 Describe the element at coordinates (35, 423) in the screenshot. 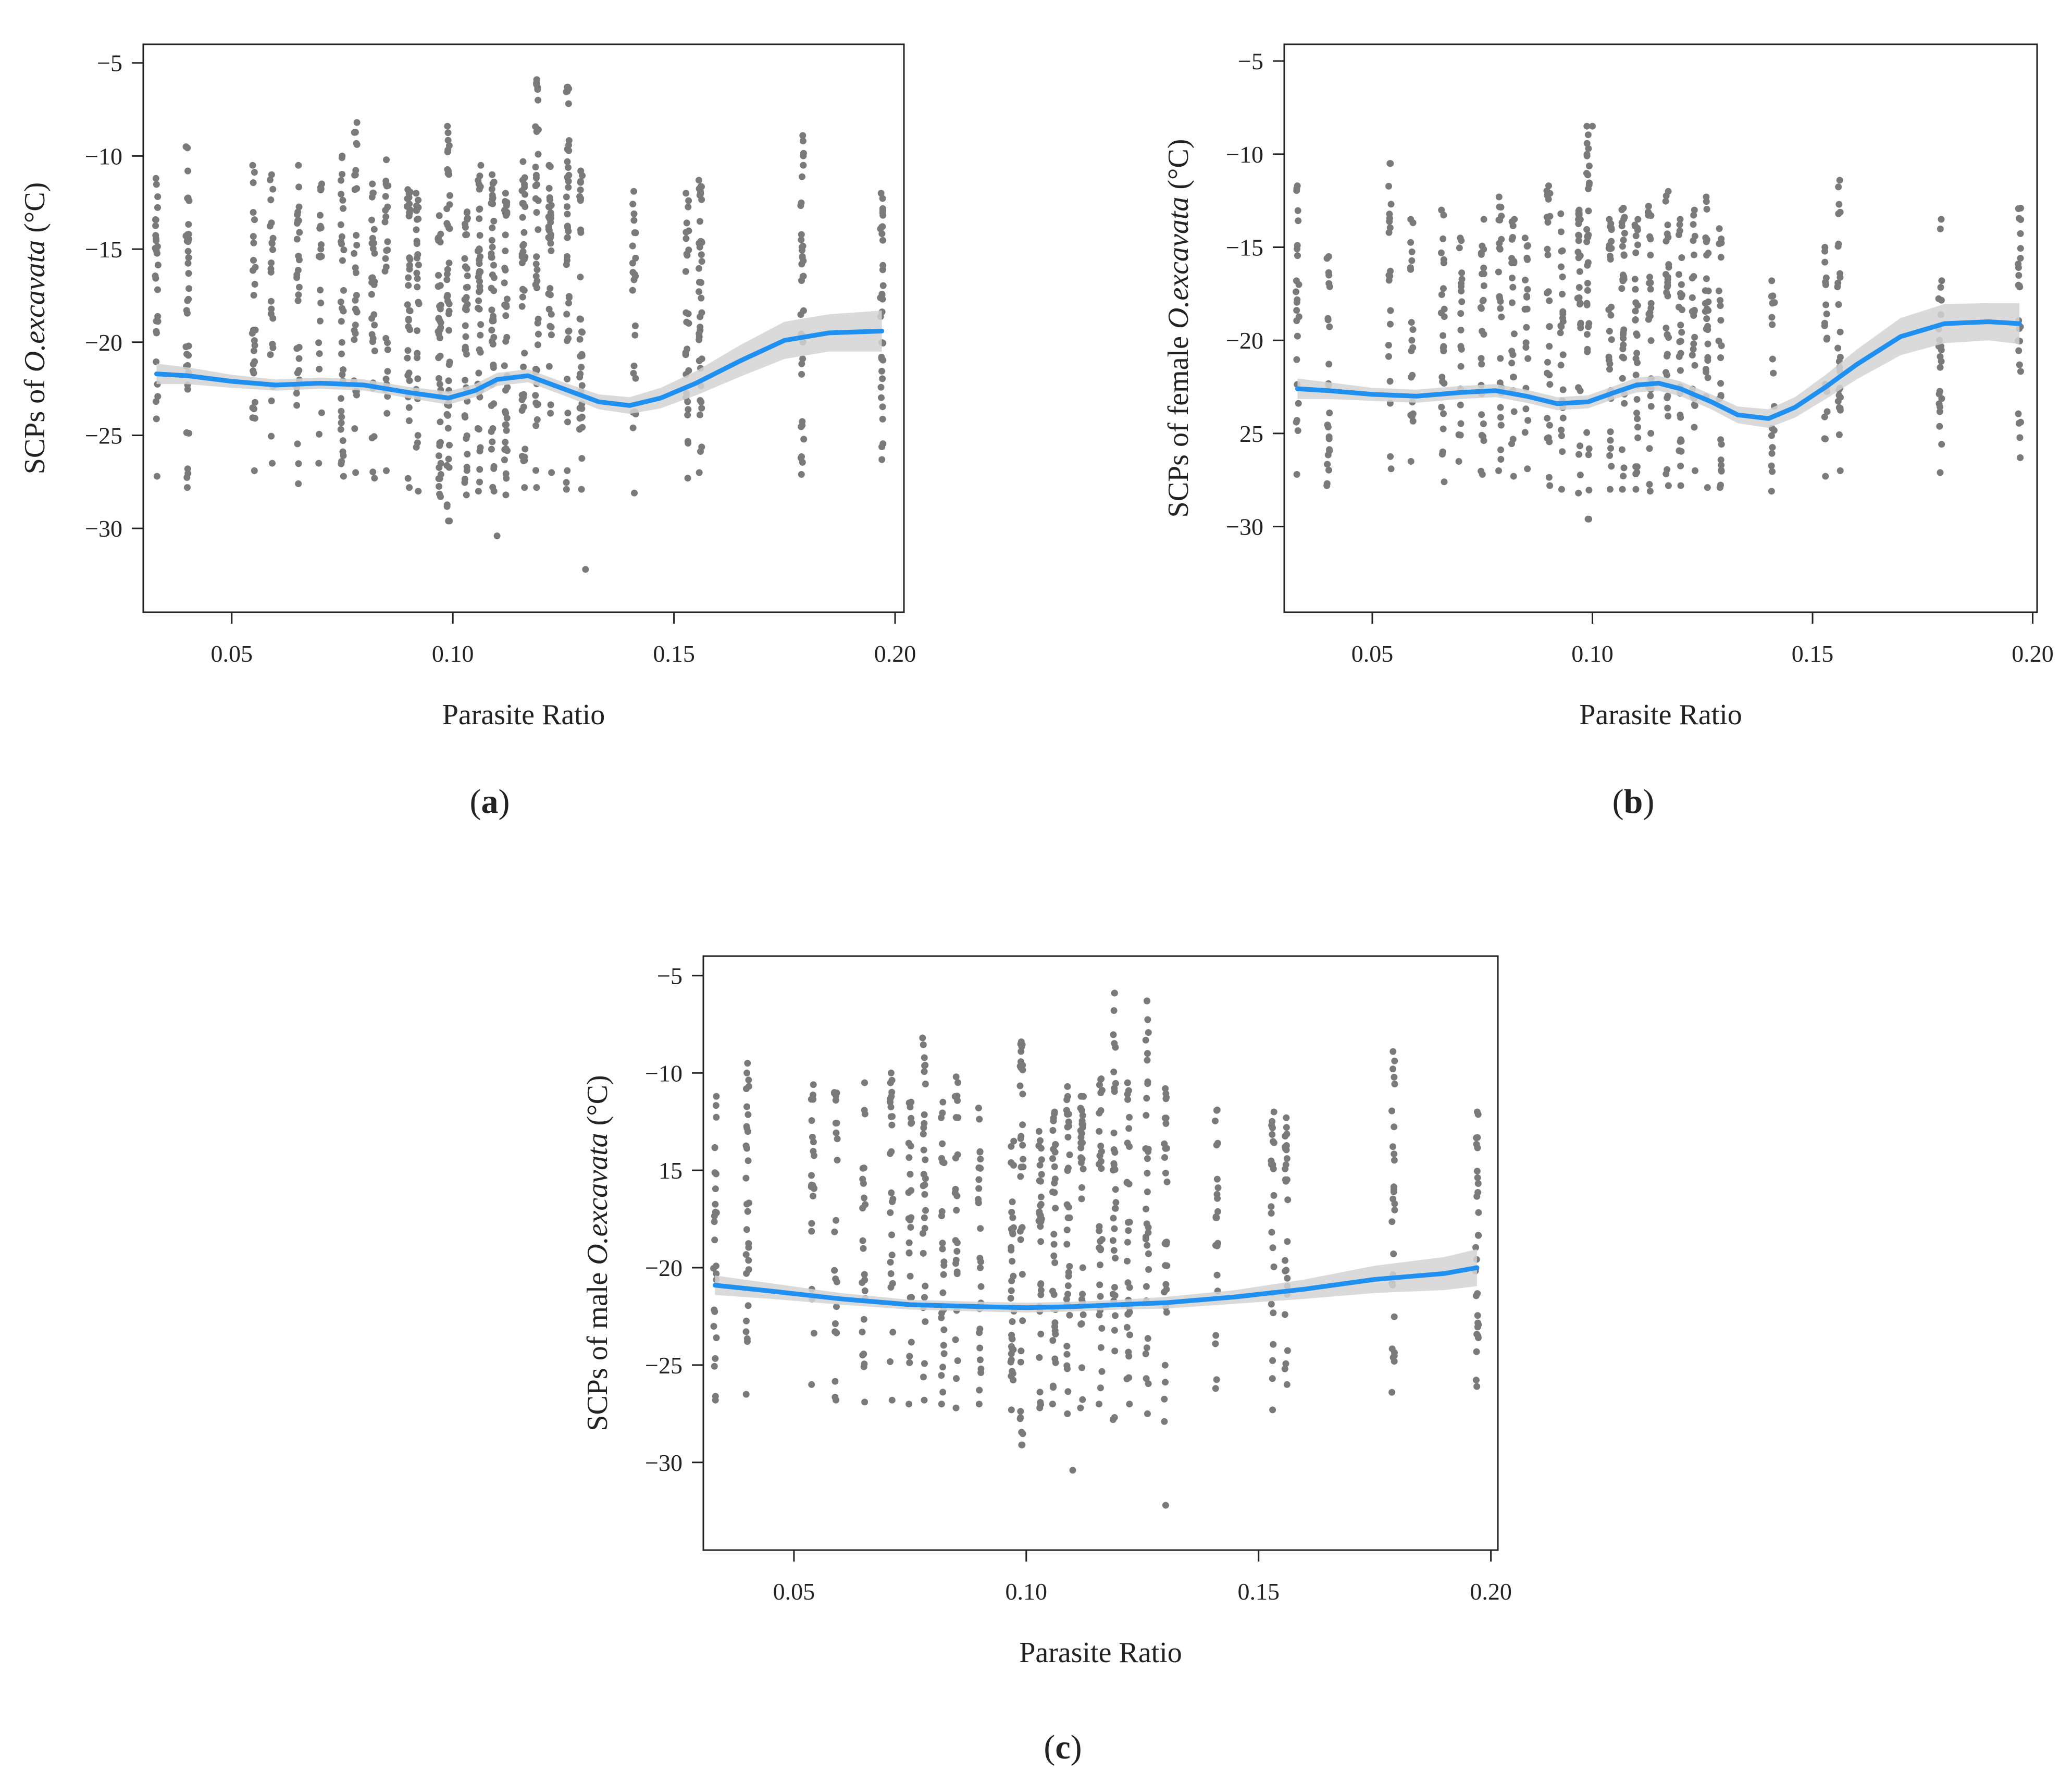

I see `y-axis-title-prefix-a: SCPs of` at that location.